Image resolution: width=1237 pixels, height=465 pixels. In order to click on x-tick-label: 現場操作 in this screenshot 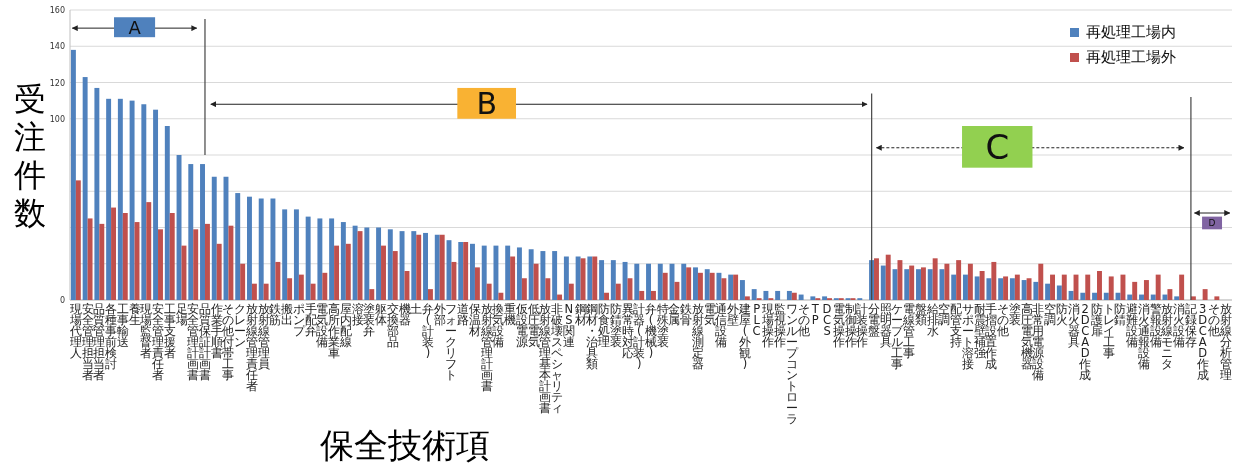, I will do `click(768, 325)`.